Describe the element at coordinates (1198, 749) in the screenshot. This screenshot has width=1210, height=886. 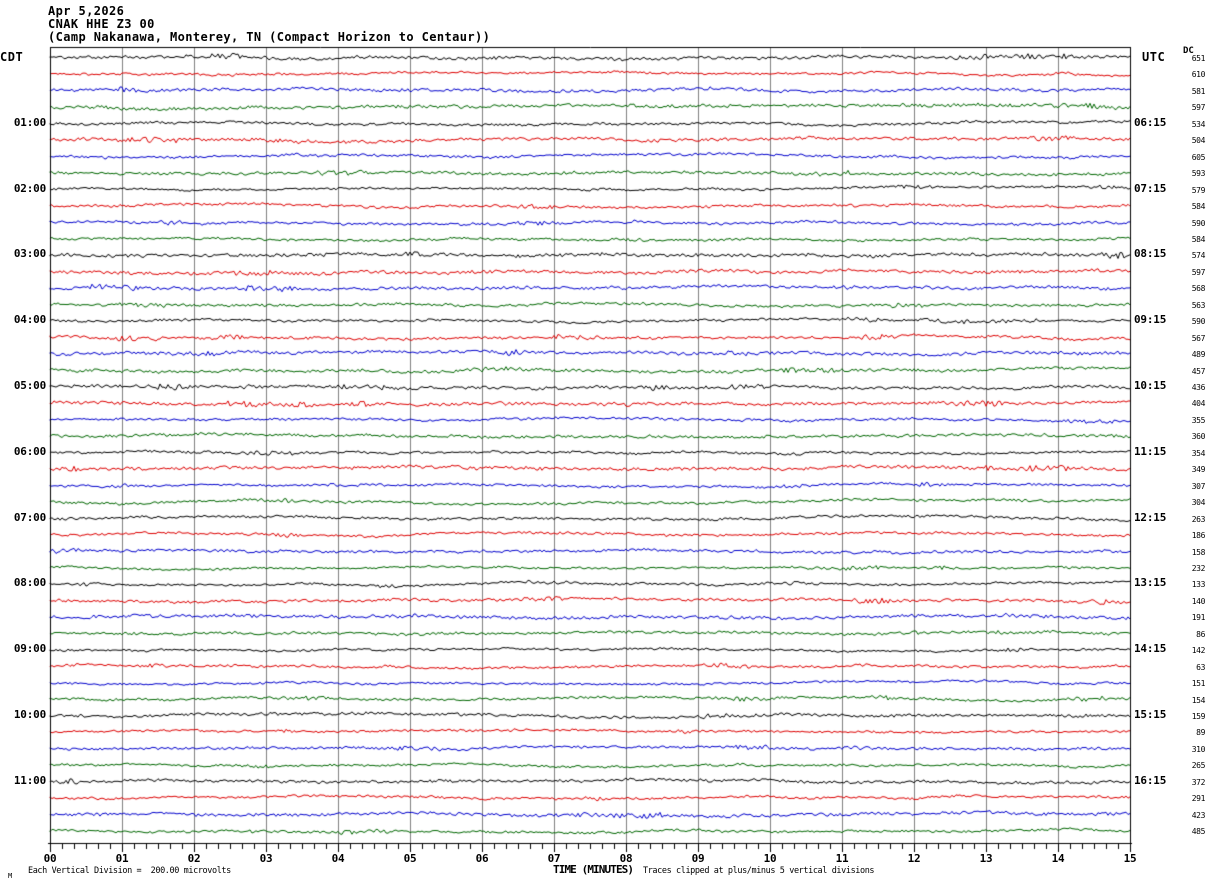
I see `dc-value: 310` at that location.